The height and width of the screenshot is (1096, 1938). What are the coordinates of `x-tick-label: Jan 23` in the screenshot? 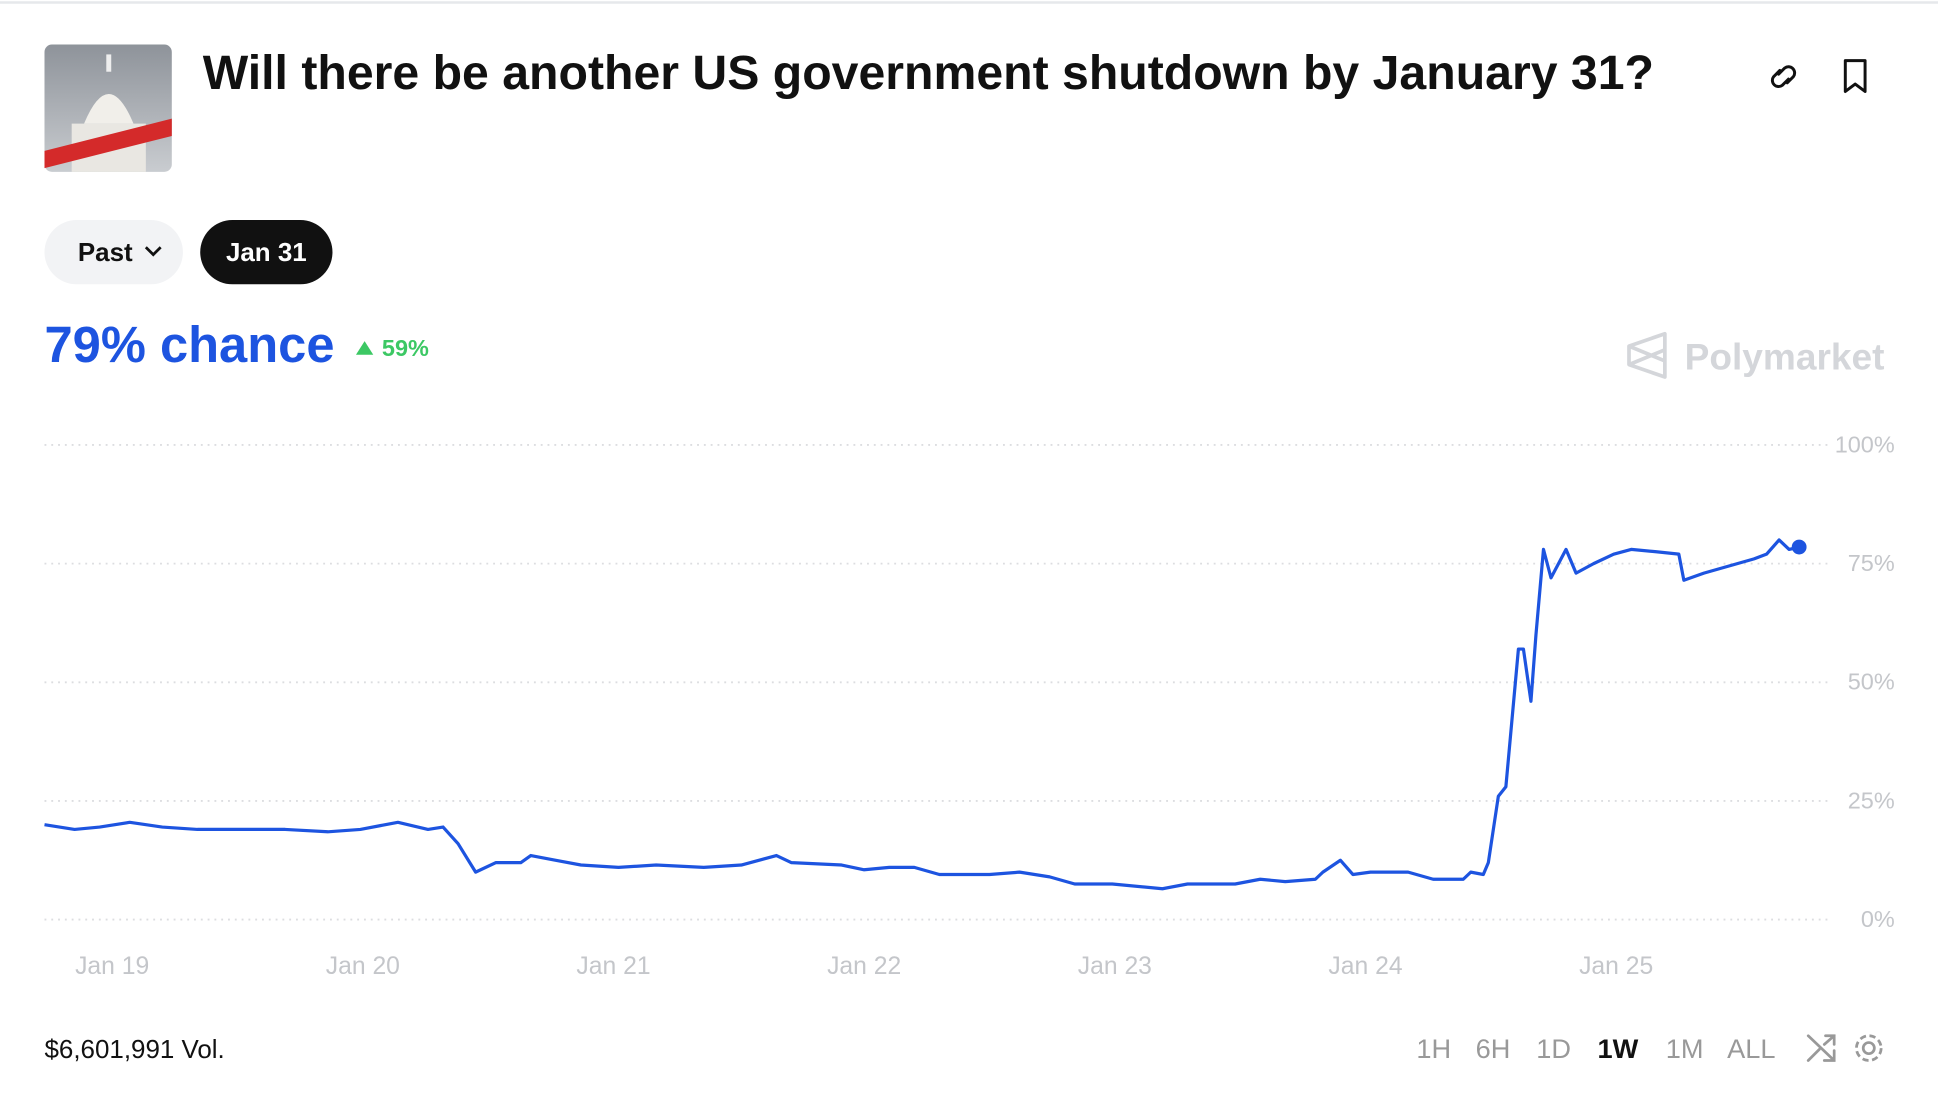 It's located at (1115, 966).